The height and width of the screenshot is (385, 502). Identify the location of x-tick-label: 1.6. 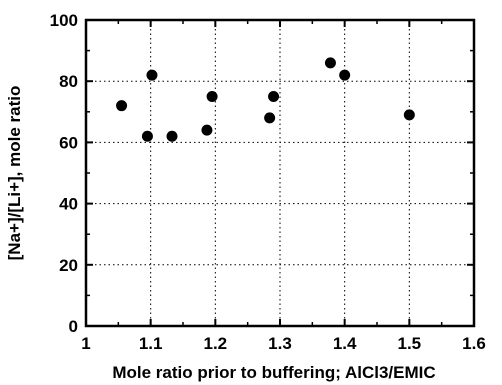
(474, 343).